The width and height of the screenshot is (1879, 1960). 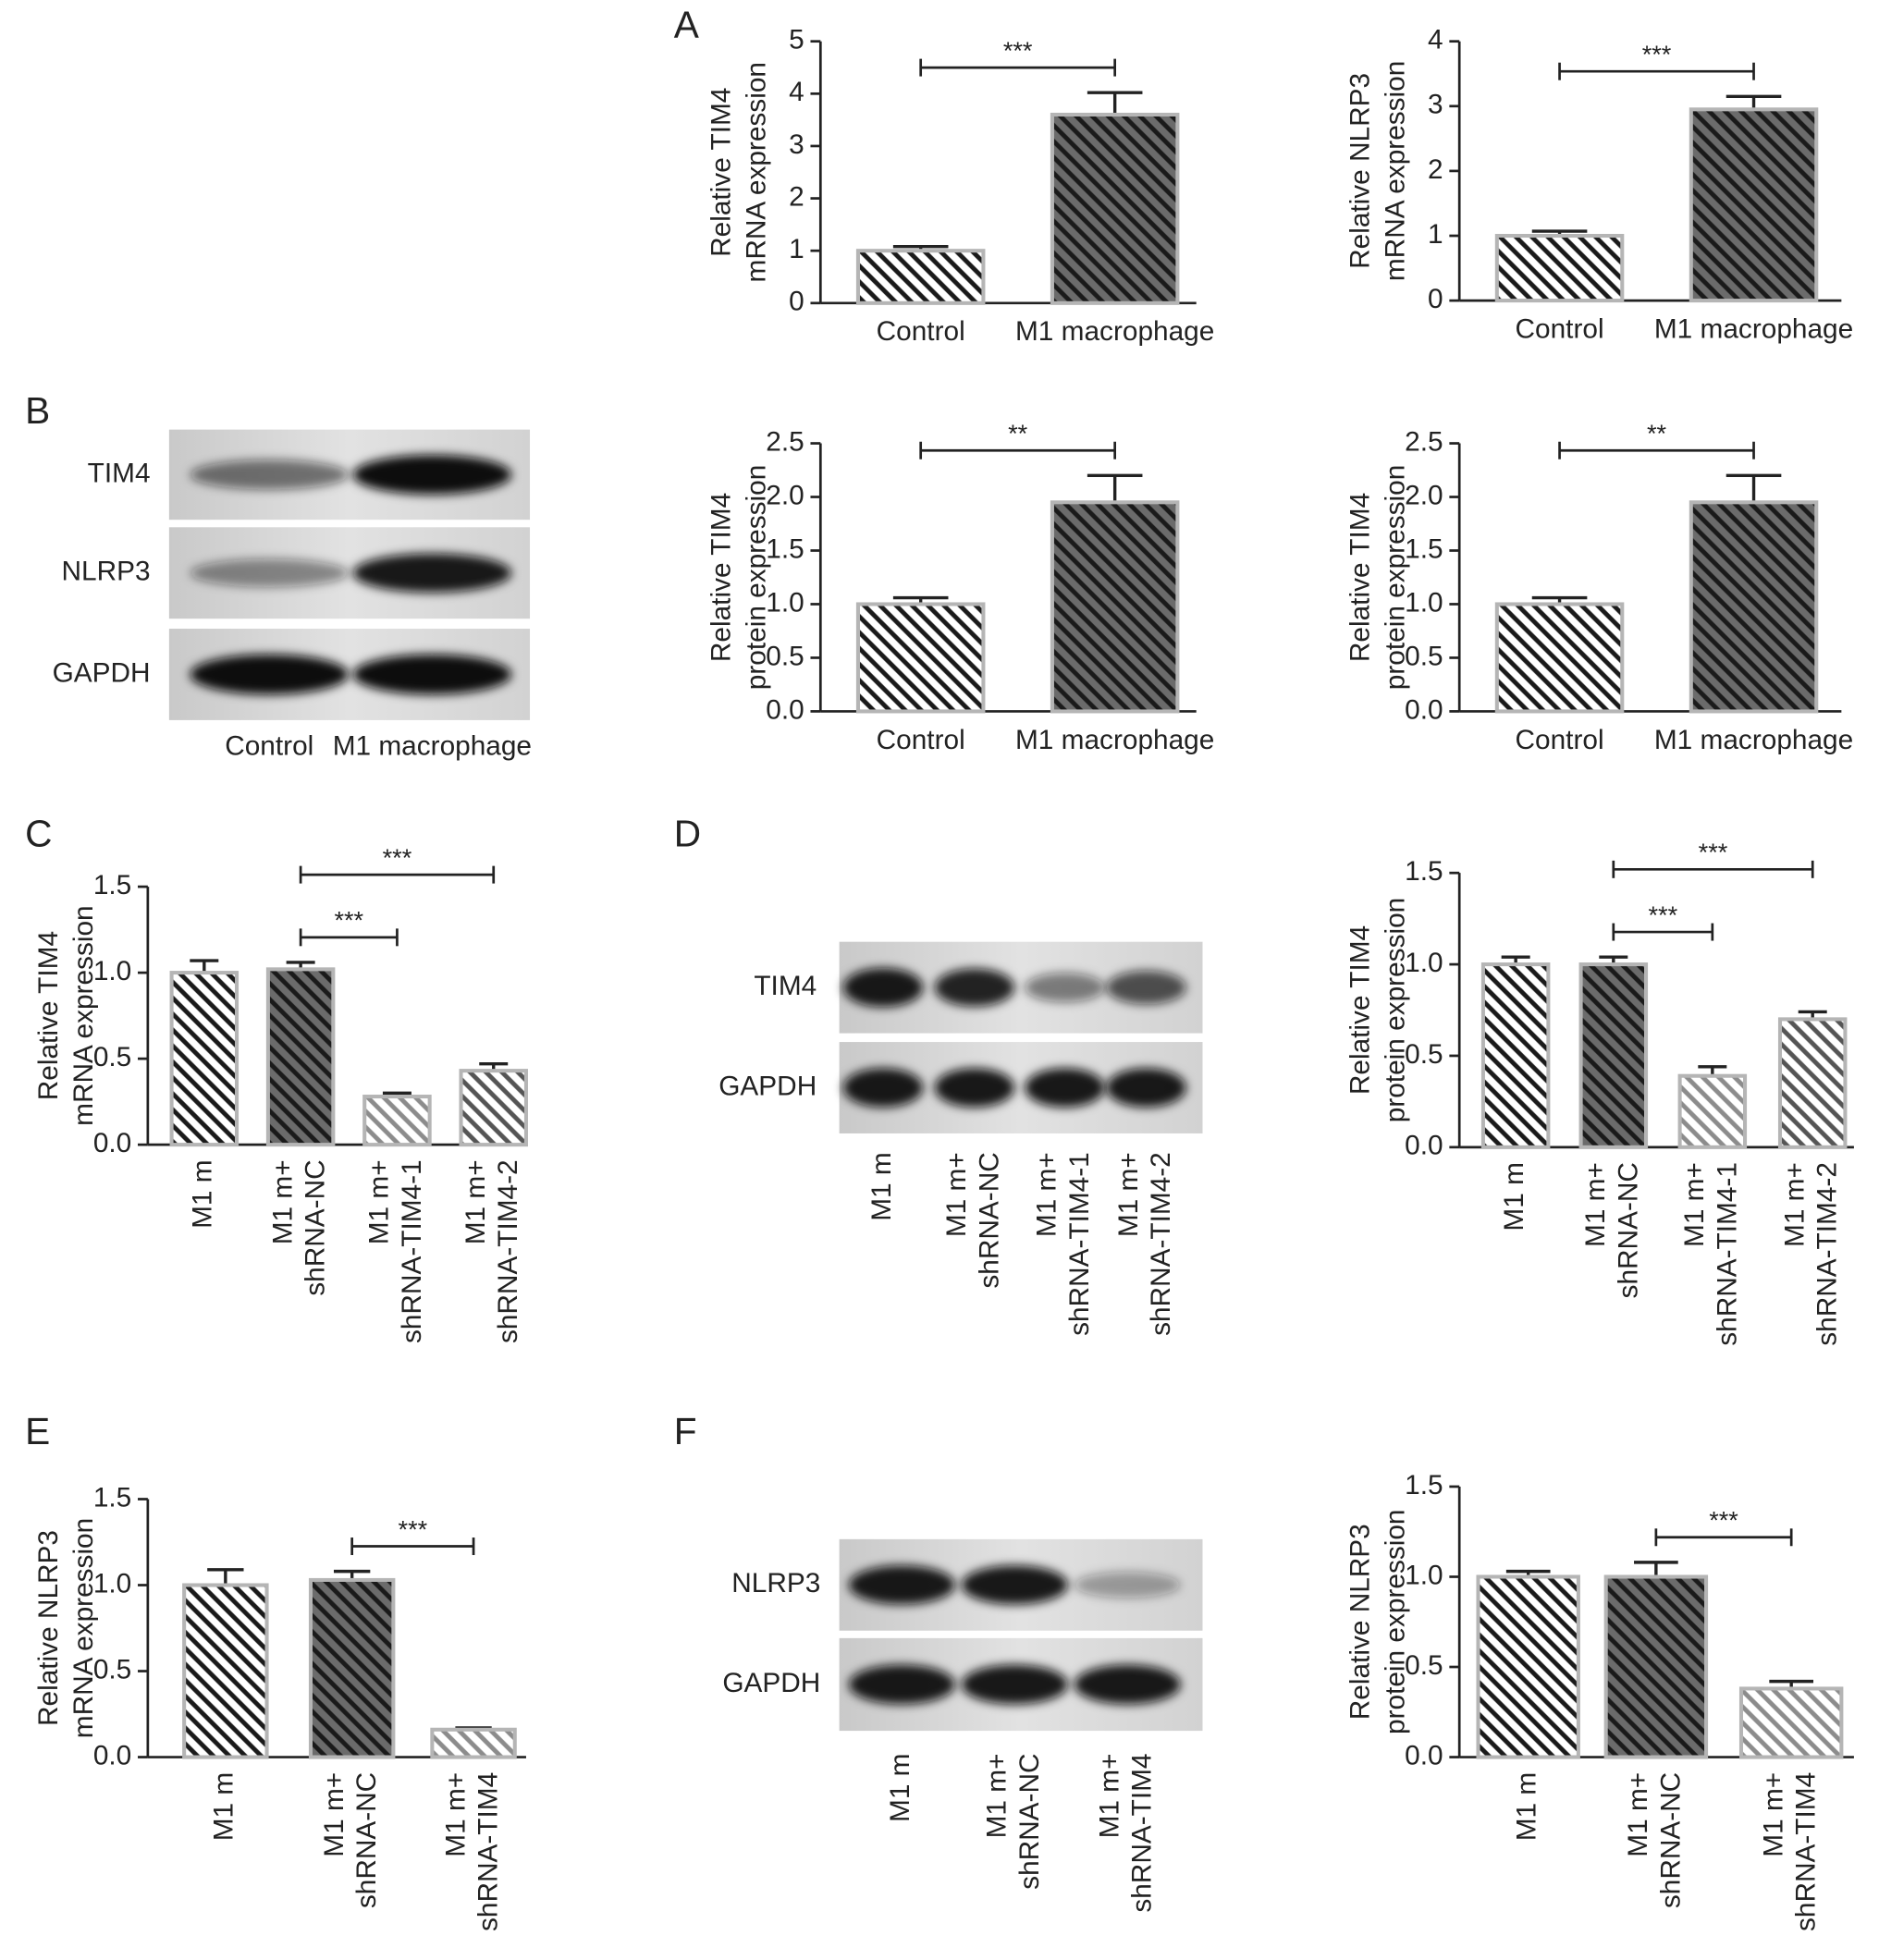 What do you see at coordinates (48, 1628) in the screenshot?
I see `y-axis-label: Relative NLRP3` at bounding box center [48, 1628].